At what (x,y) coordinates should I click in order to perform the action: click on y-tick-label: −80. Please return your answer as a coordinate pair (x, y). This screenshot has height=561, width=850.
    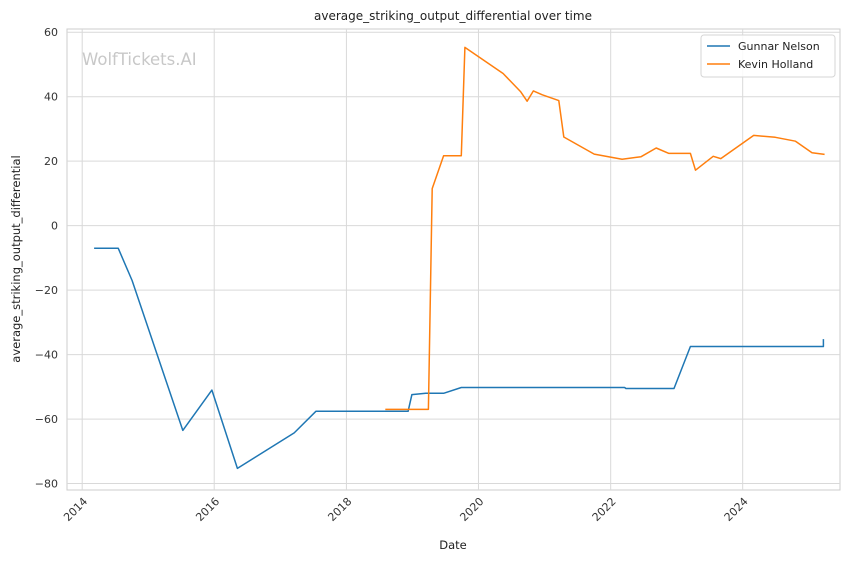
    Looking at the image, I should click on (46, 484).